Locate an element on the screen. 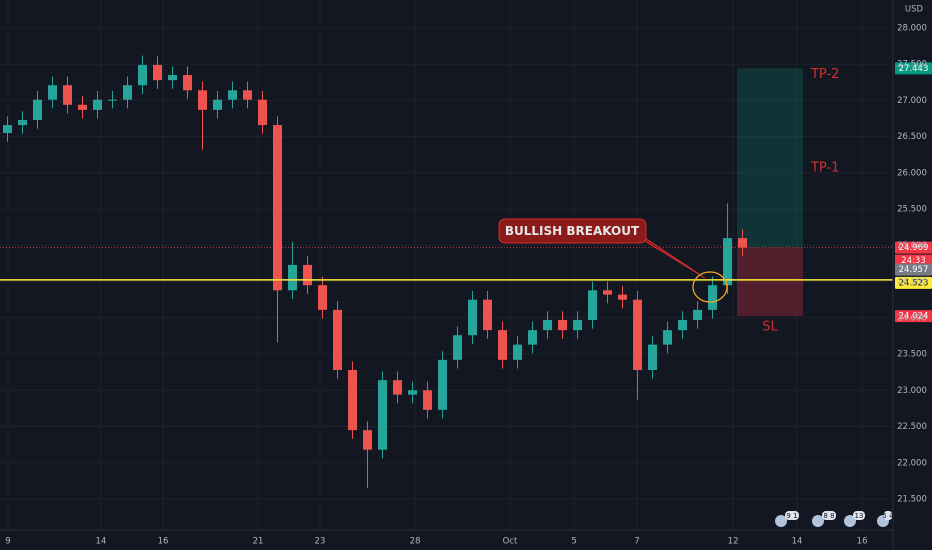 This screenshot has width=932, height=550. y-tick-label: 27.500 is located at coordinates (912, 65).